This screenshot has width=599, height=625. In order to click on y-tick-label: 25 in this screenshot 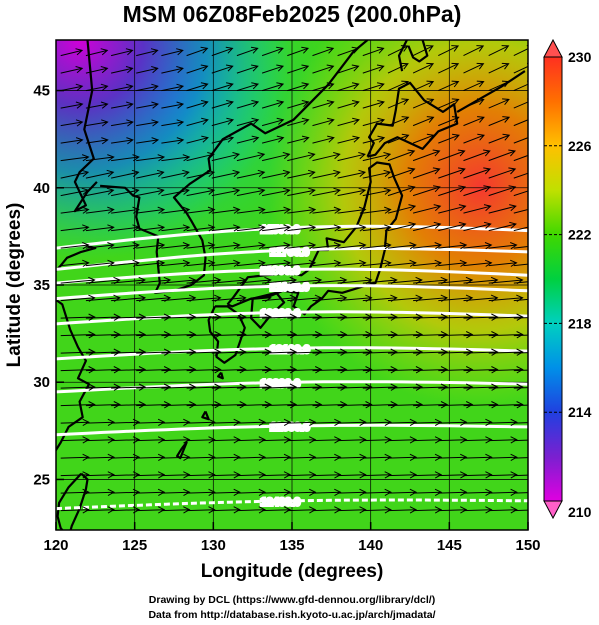, I will do `click(41, 479)`.